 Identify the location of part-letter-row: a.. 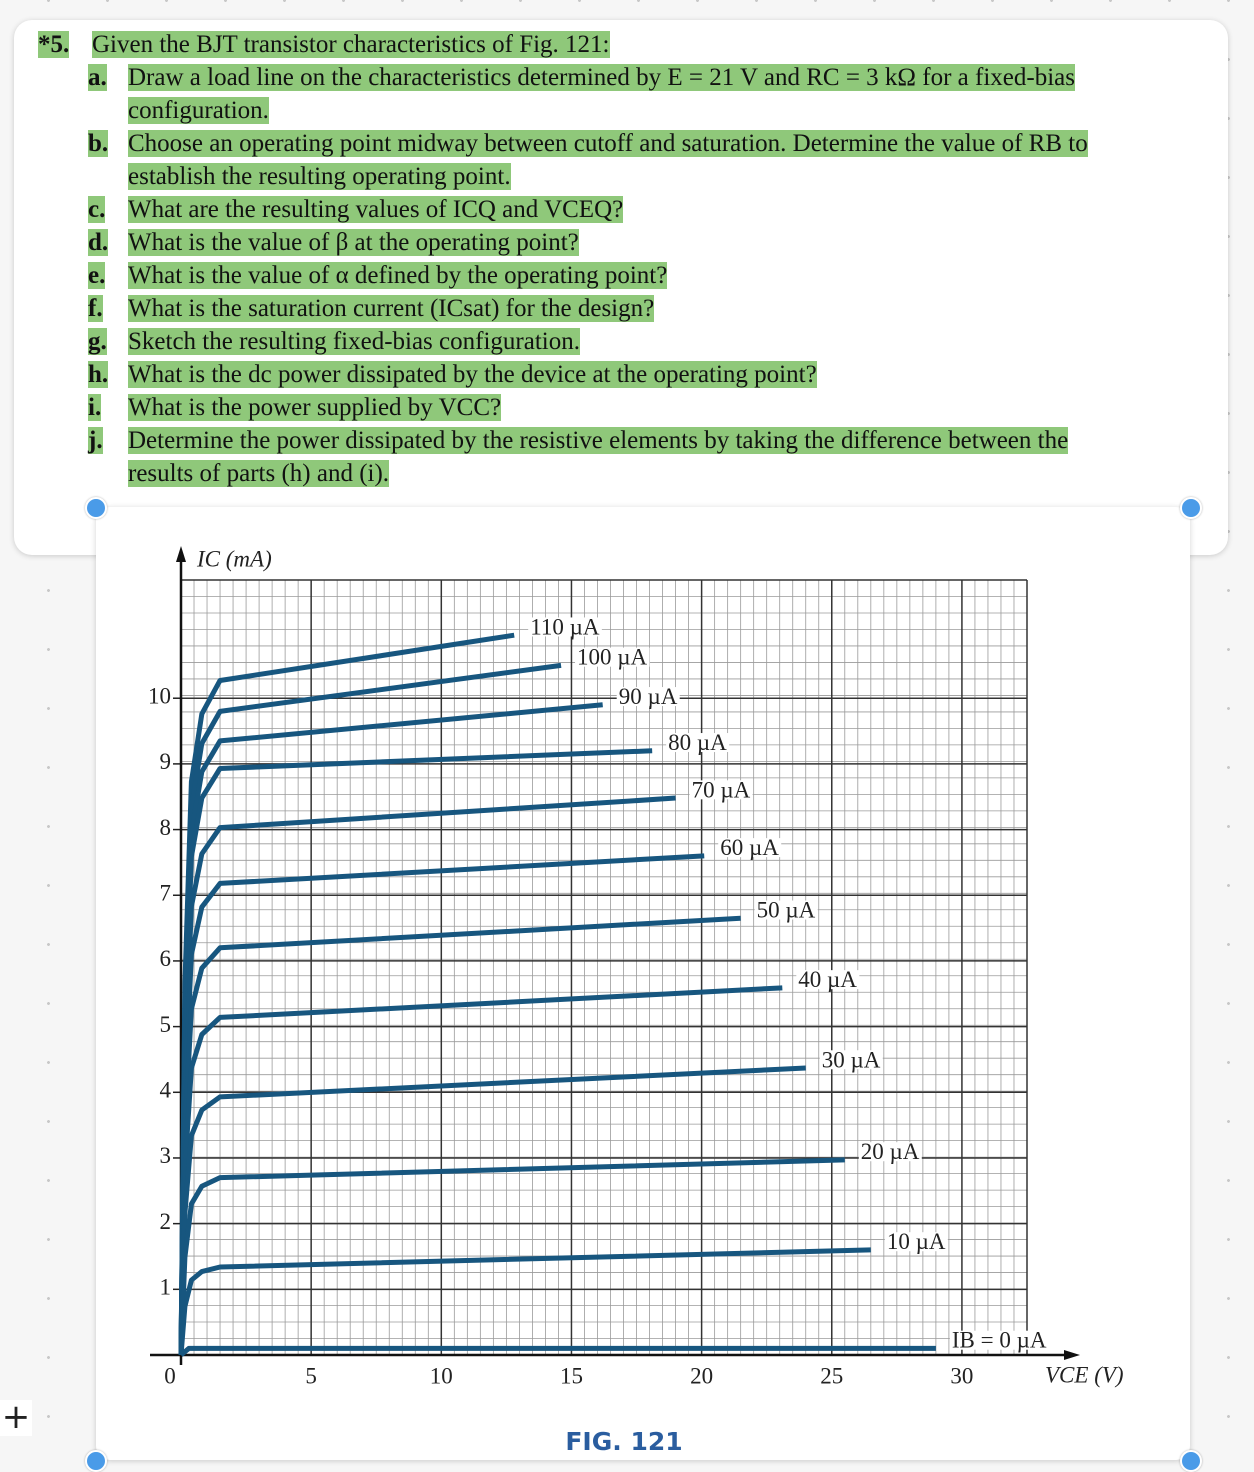
(97, 77).